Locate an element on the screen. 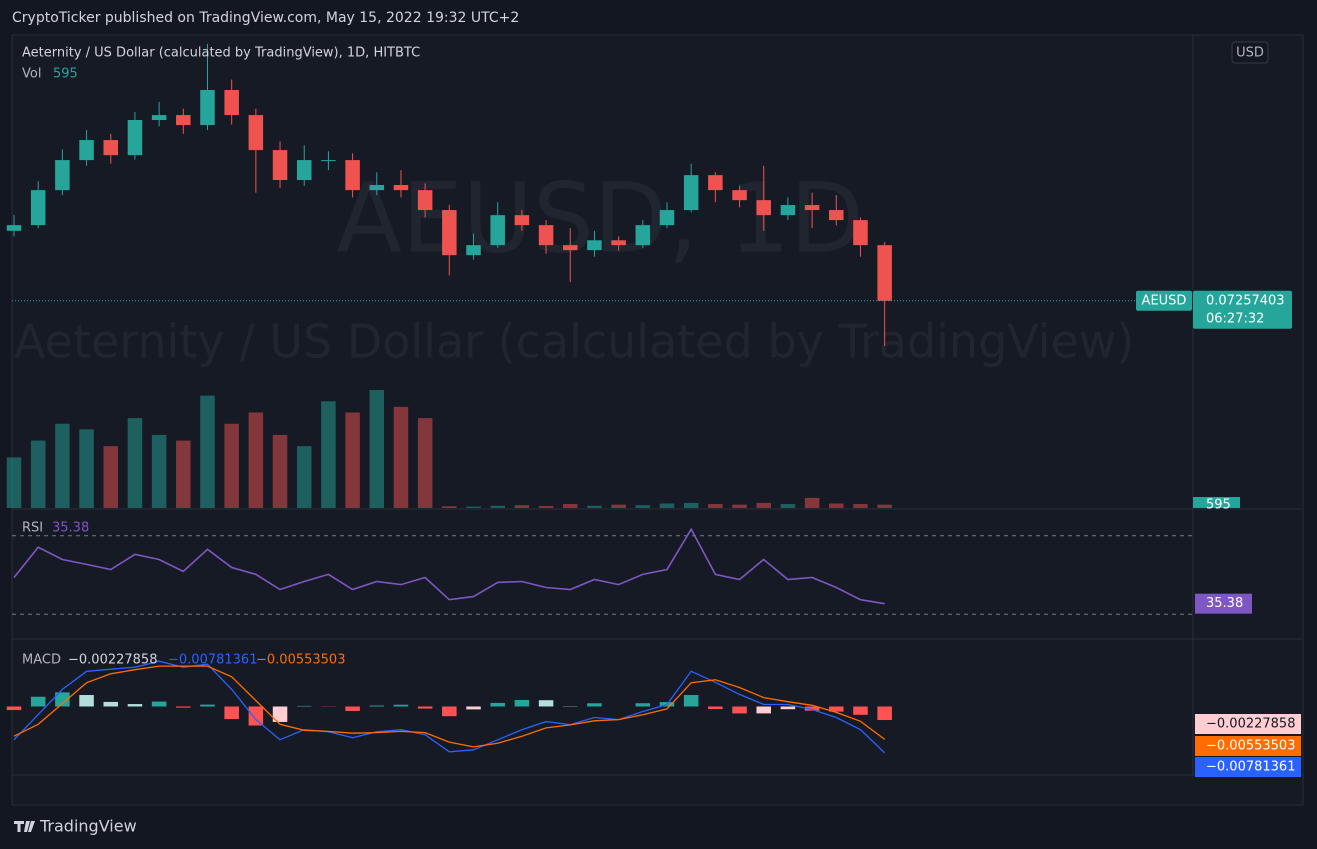 The height and width of the screenshot is (849, 1317). symbol-tag-text: AEUSD is located at coordinates (1164, 300).